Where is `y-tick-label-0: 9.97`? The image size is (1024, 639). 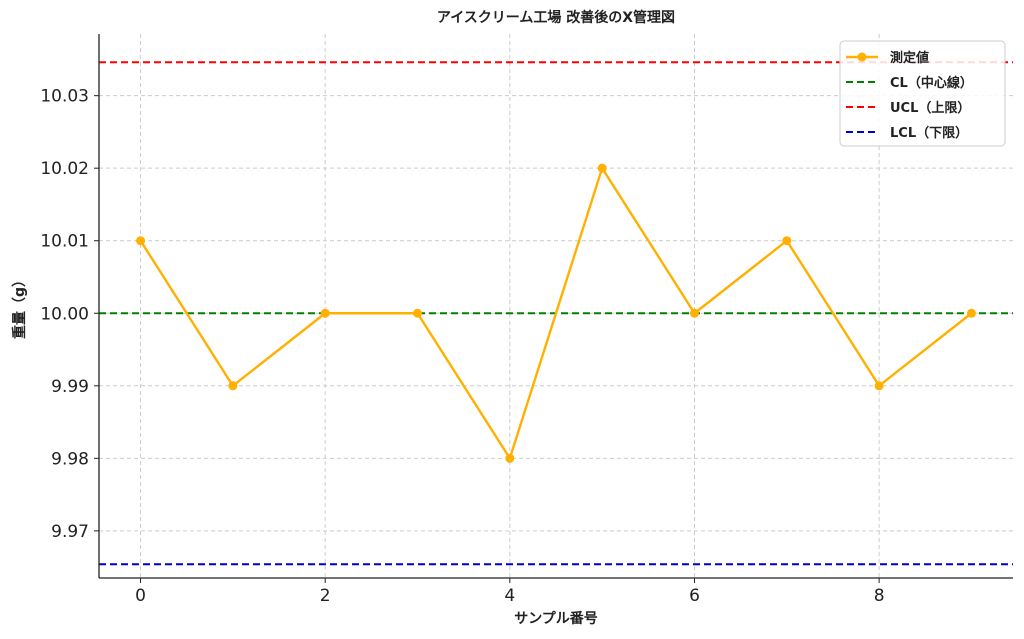 y-tick-label-0: 9.97 is located at coordinates (70, 532).